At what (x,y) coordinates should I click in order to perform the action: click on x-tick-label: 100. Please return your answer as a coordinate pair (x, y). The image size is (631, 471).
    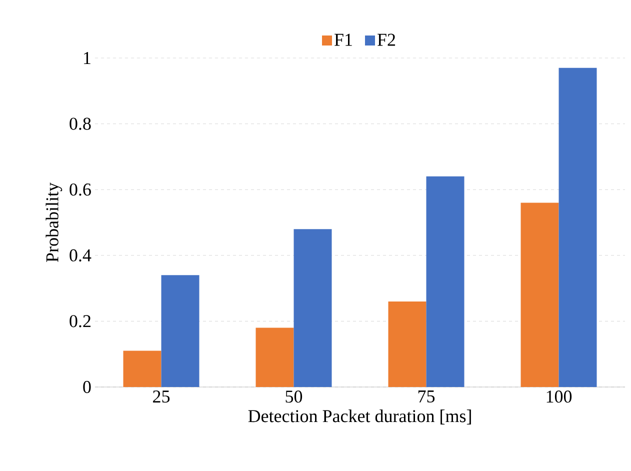
    Looking at the image, I should click on (559, 396).